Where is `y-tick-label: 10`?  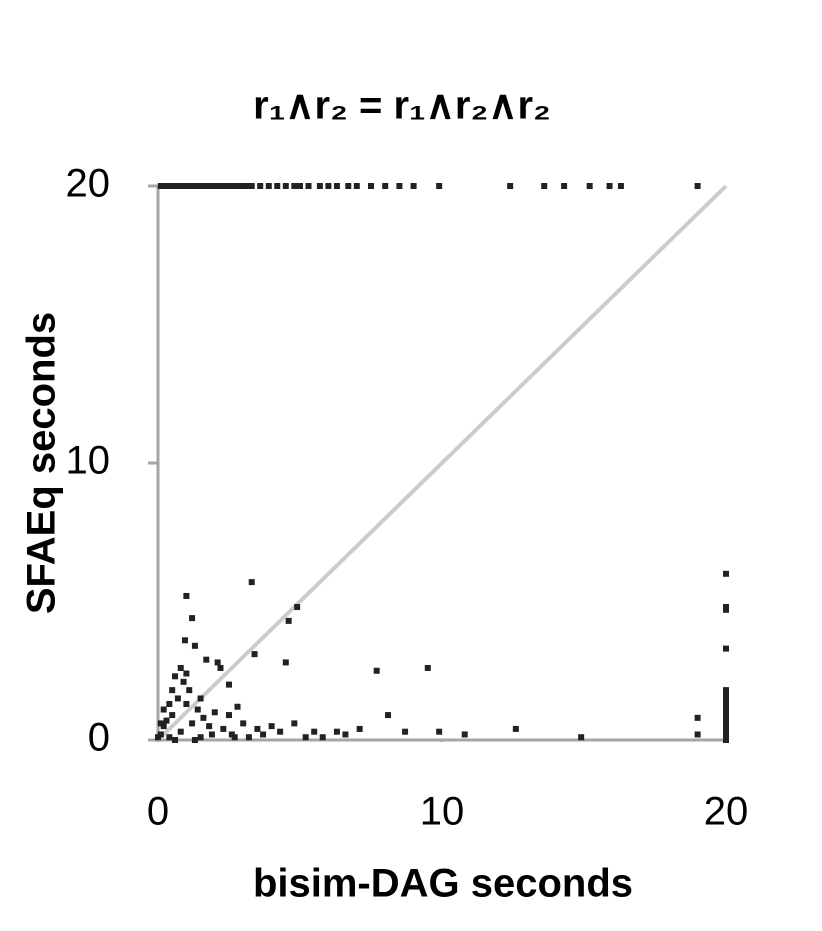
y-tick-label: 10 is located at coordinates (88, 461).